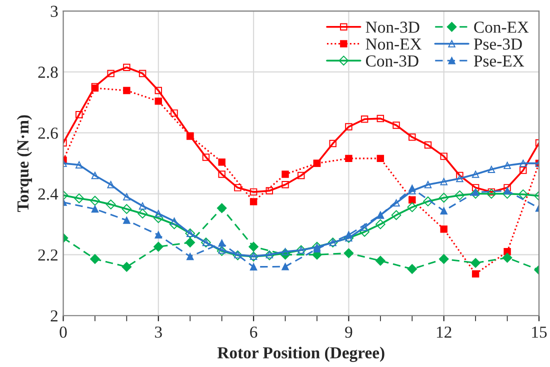 This screenshot has height=367, width=550. Describe the element at coordinates (393, 27) in the screenshot. I see `legend-label: Non-3D` at that location.